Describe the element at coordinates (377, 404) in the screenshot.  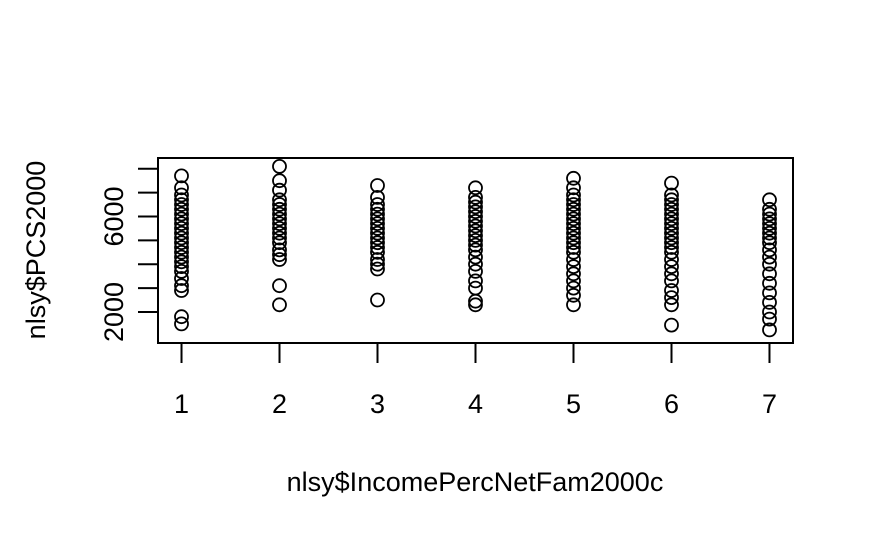
I see `x-tick-label: 3` at that location.